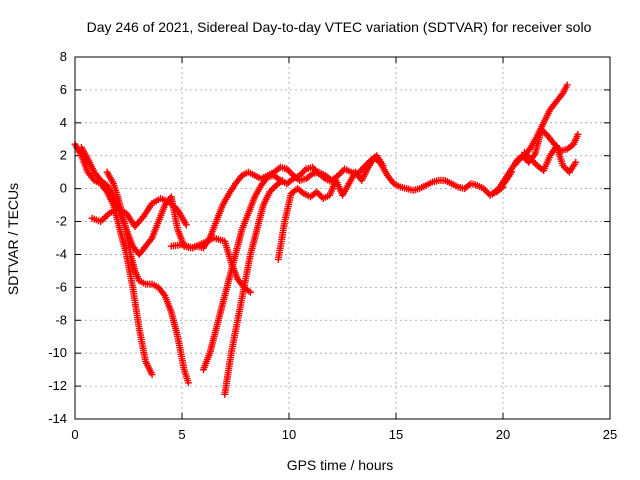  Describe the element at coordinates (57, 352) in the screenshot. I see `y-tick-label: -10` at that location.